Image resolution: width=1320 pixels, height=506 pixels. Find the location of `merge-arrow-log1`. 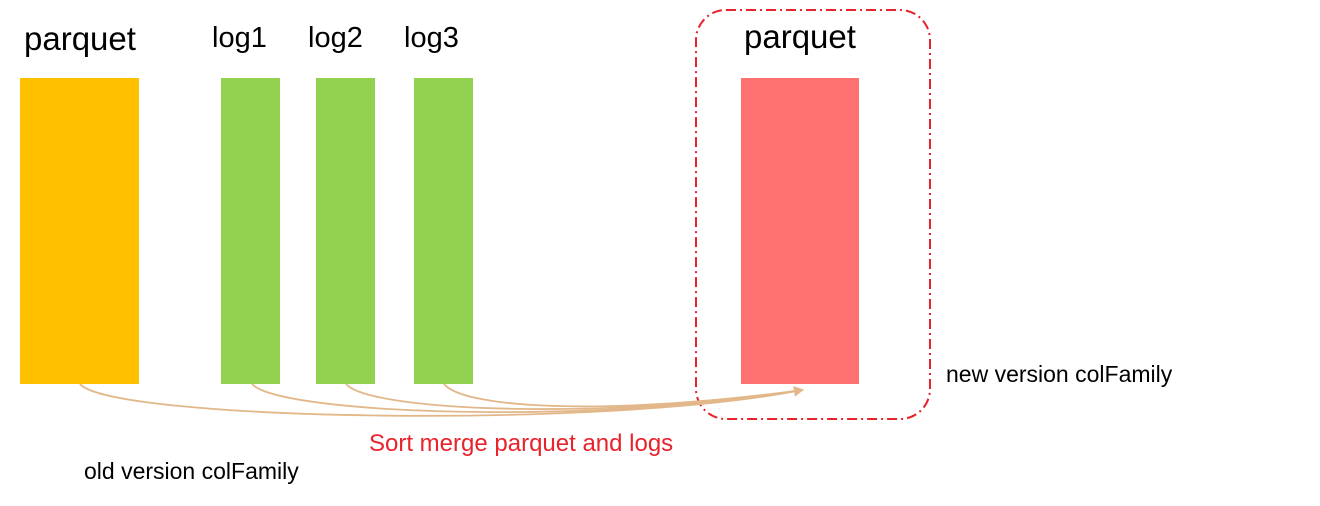

merge-arrow-log1 is located at coordinates (527, 398).